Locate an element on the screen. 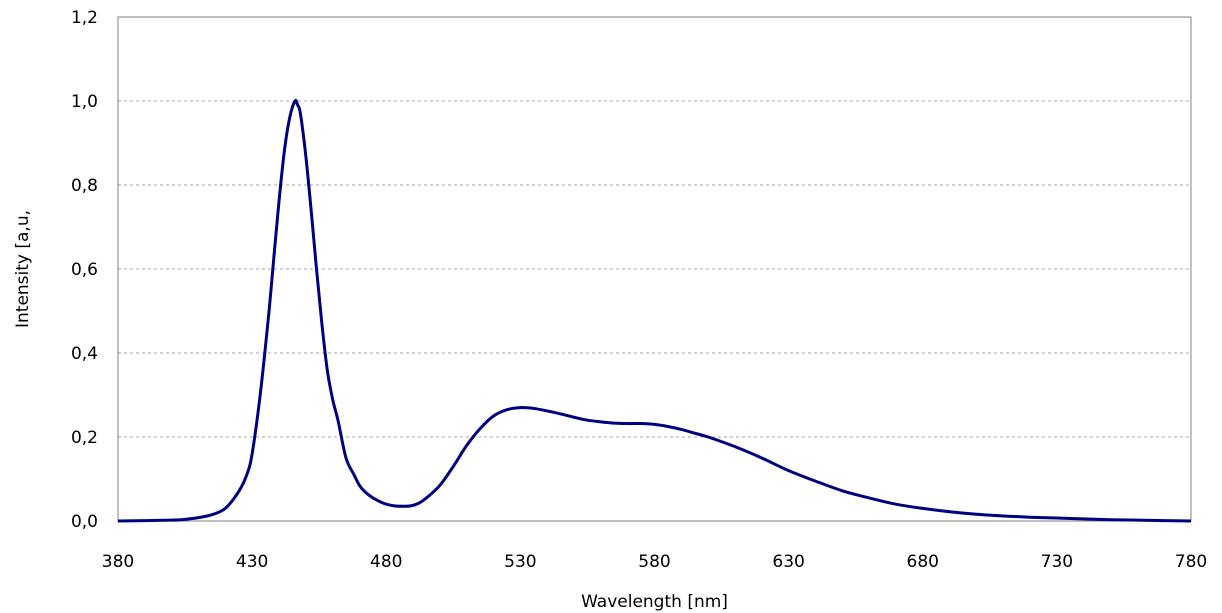  x-tick-label: 480 is located at coordinates (386, 562).